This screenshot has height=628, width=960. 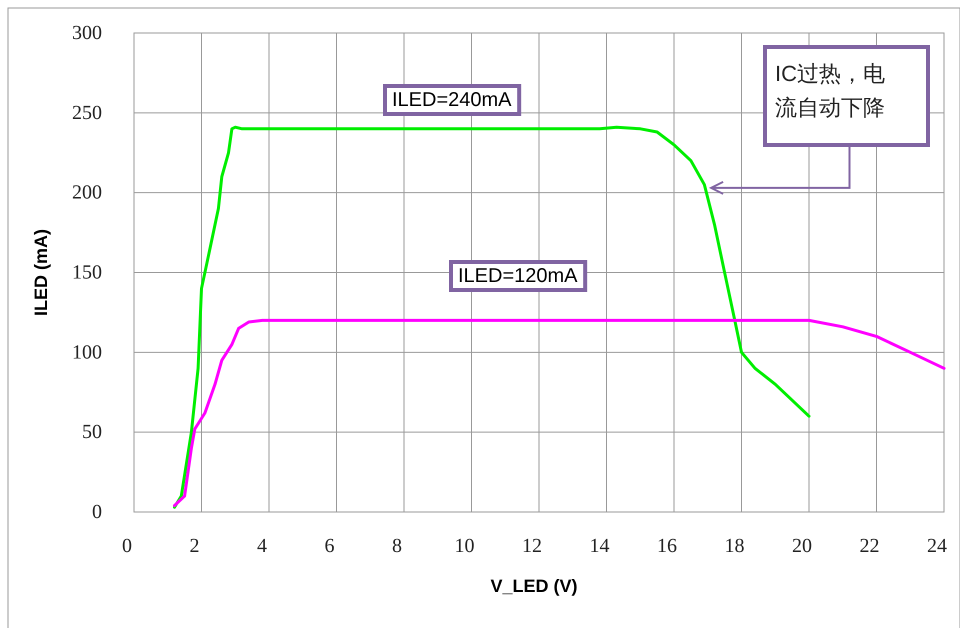 What do you see at coordinates (97, 512) in the screenshot?
I see `y-tick-label: 0` at bounding box center [97, 512].